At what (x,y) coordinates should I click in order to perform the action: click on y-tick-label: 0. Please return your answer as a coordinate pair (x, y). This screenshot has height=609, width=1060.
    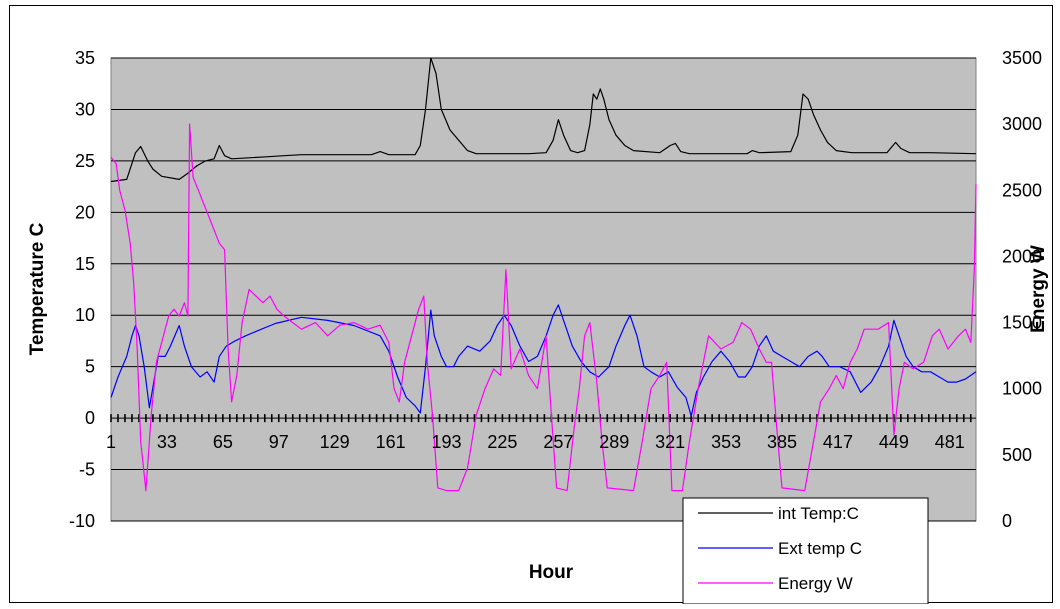
    Looking at the image, I should click on (90, 418).